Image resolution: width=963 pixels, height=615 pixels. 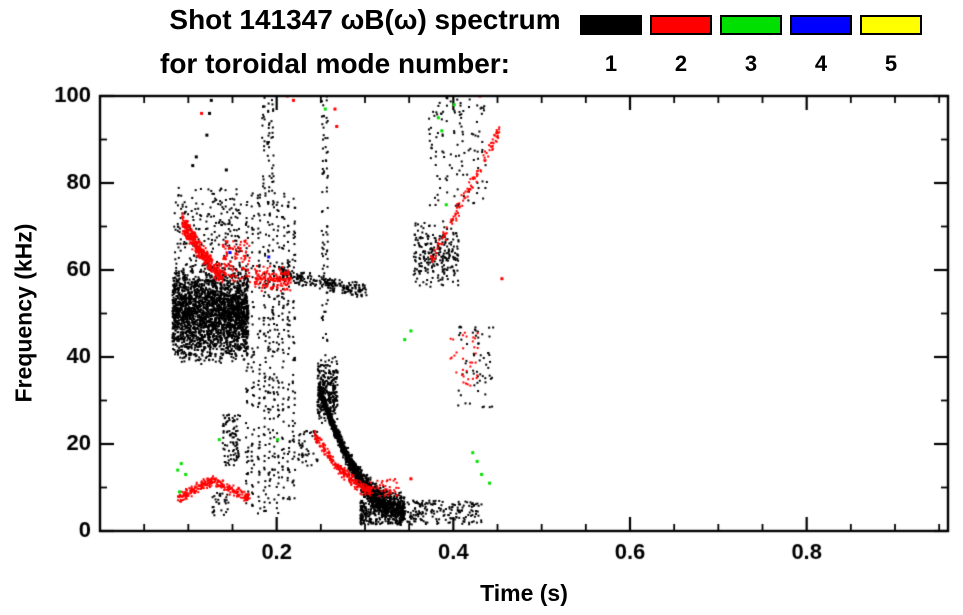 I want to click on legend: 1 2 3 4 5, so click(x=751, y=46).